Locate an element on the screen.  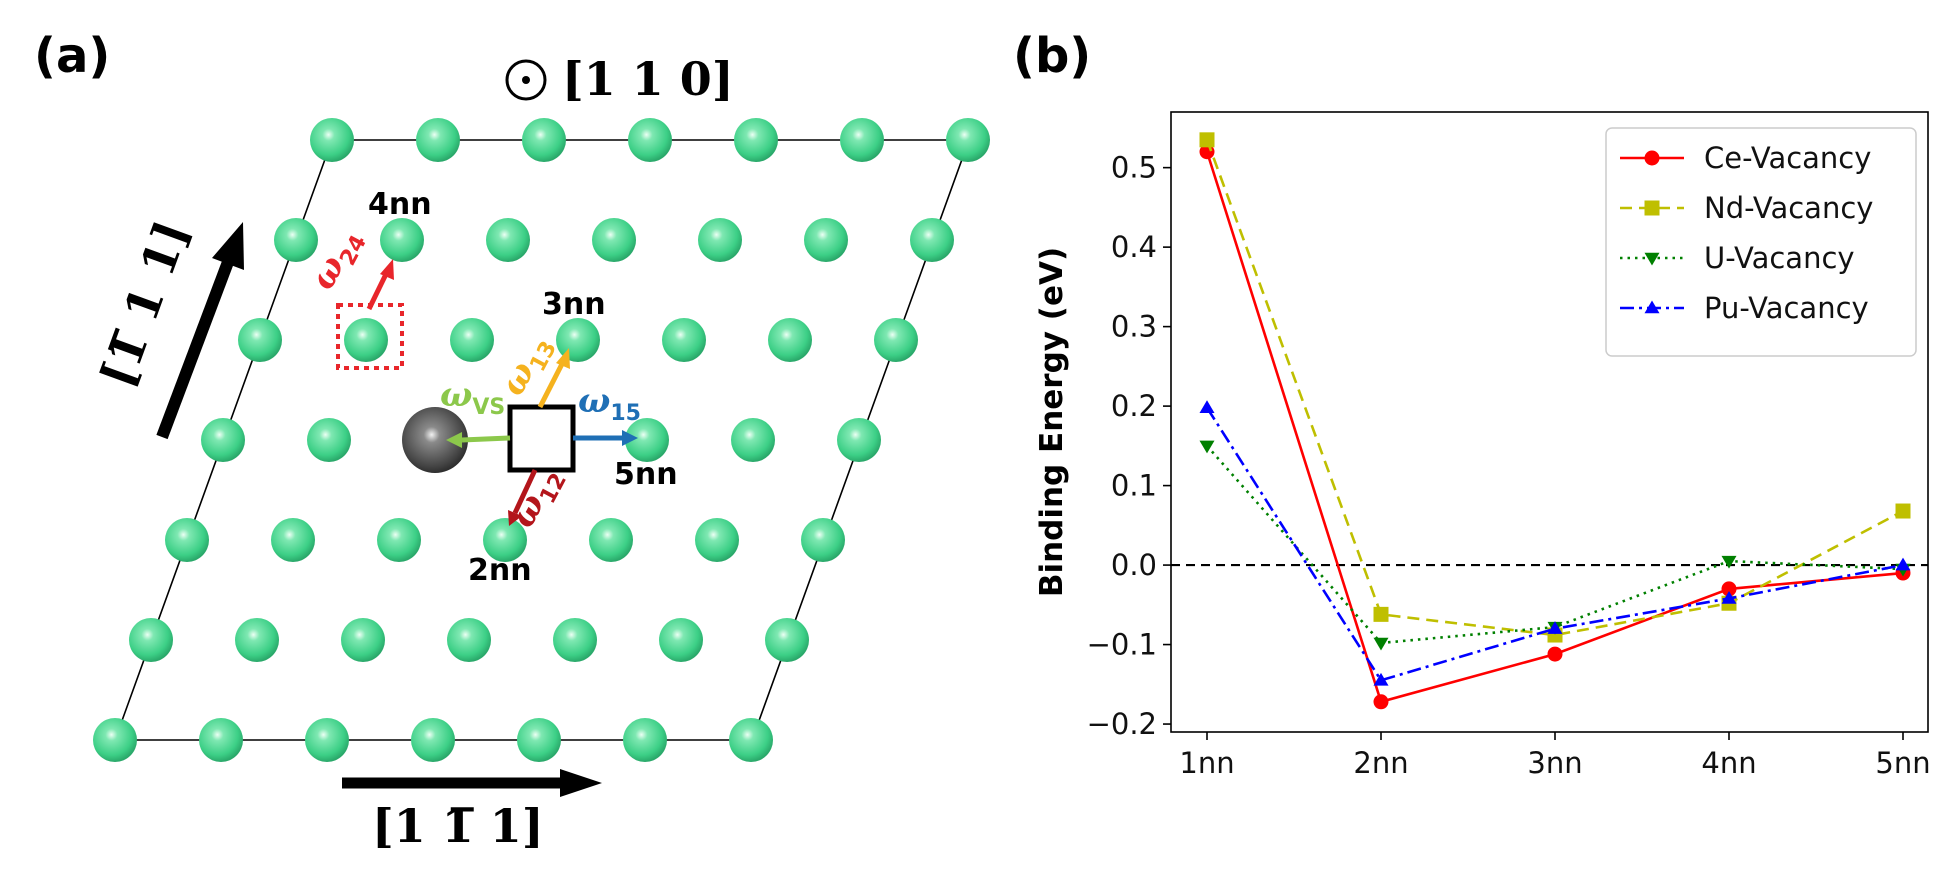
solute-atom is located at coordinates (435, 440).